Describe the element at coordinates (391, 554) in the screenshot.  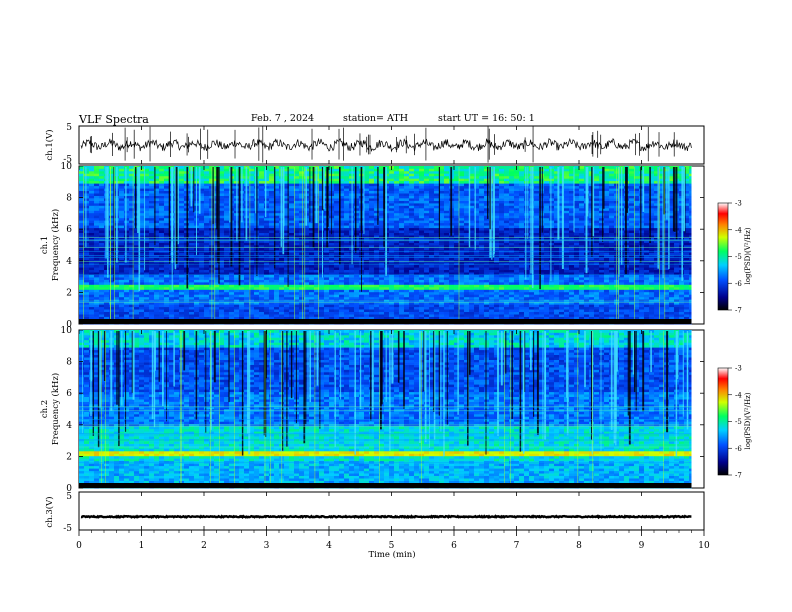
I see `x-axis-label: Time (min)` at that location.